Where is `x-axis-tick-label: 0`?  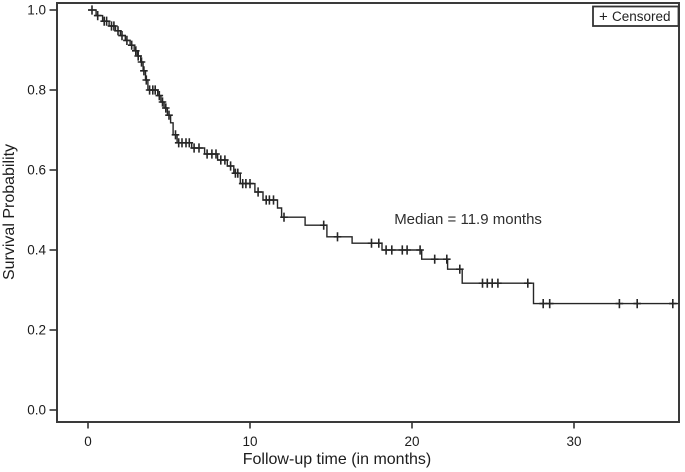 x-axis-tick-label: 0 is located at coordinates (88, 441).